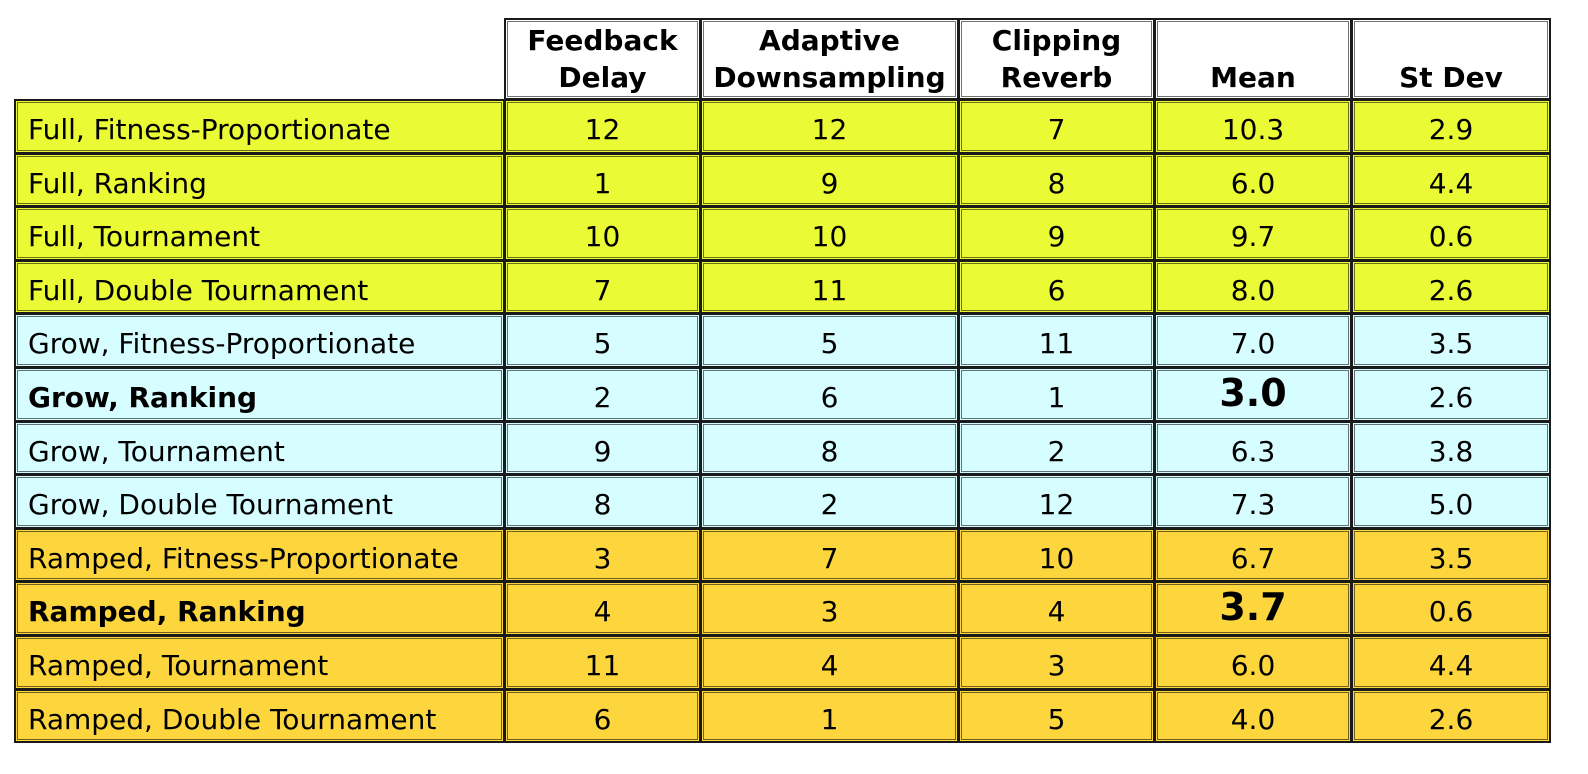  What do you see at coordinates (1253, 448) in the screenshot?
I see `data-cell: 6.3` at bounding box center [1253, 448].